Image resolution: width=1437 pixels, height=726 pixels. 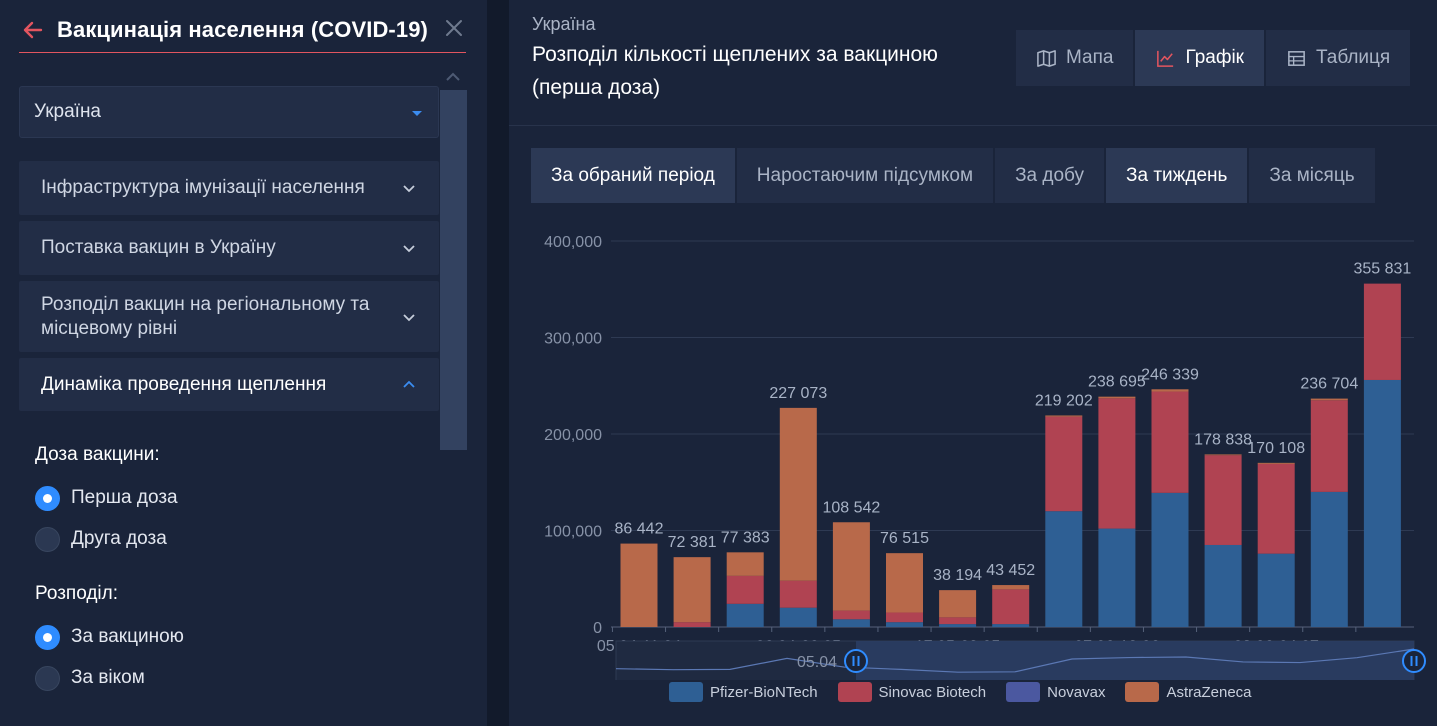 What do you see at coordinates (1382, 269) in the screenshot?
I see `bar-total-label: 355 831` at bounding box center [1382, 269].